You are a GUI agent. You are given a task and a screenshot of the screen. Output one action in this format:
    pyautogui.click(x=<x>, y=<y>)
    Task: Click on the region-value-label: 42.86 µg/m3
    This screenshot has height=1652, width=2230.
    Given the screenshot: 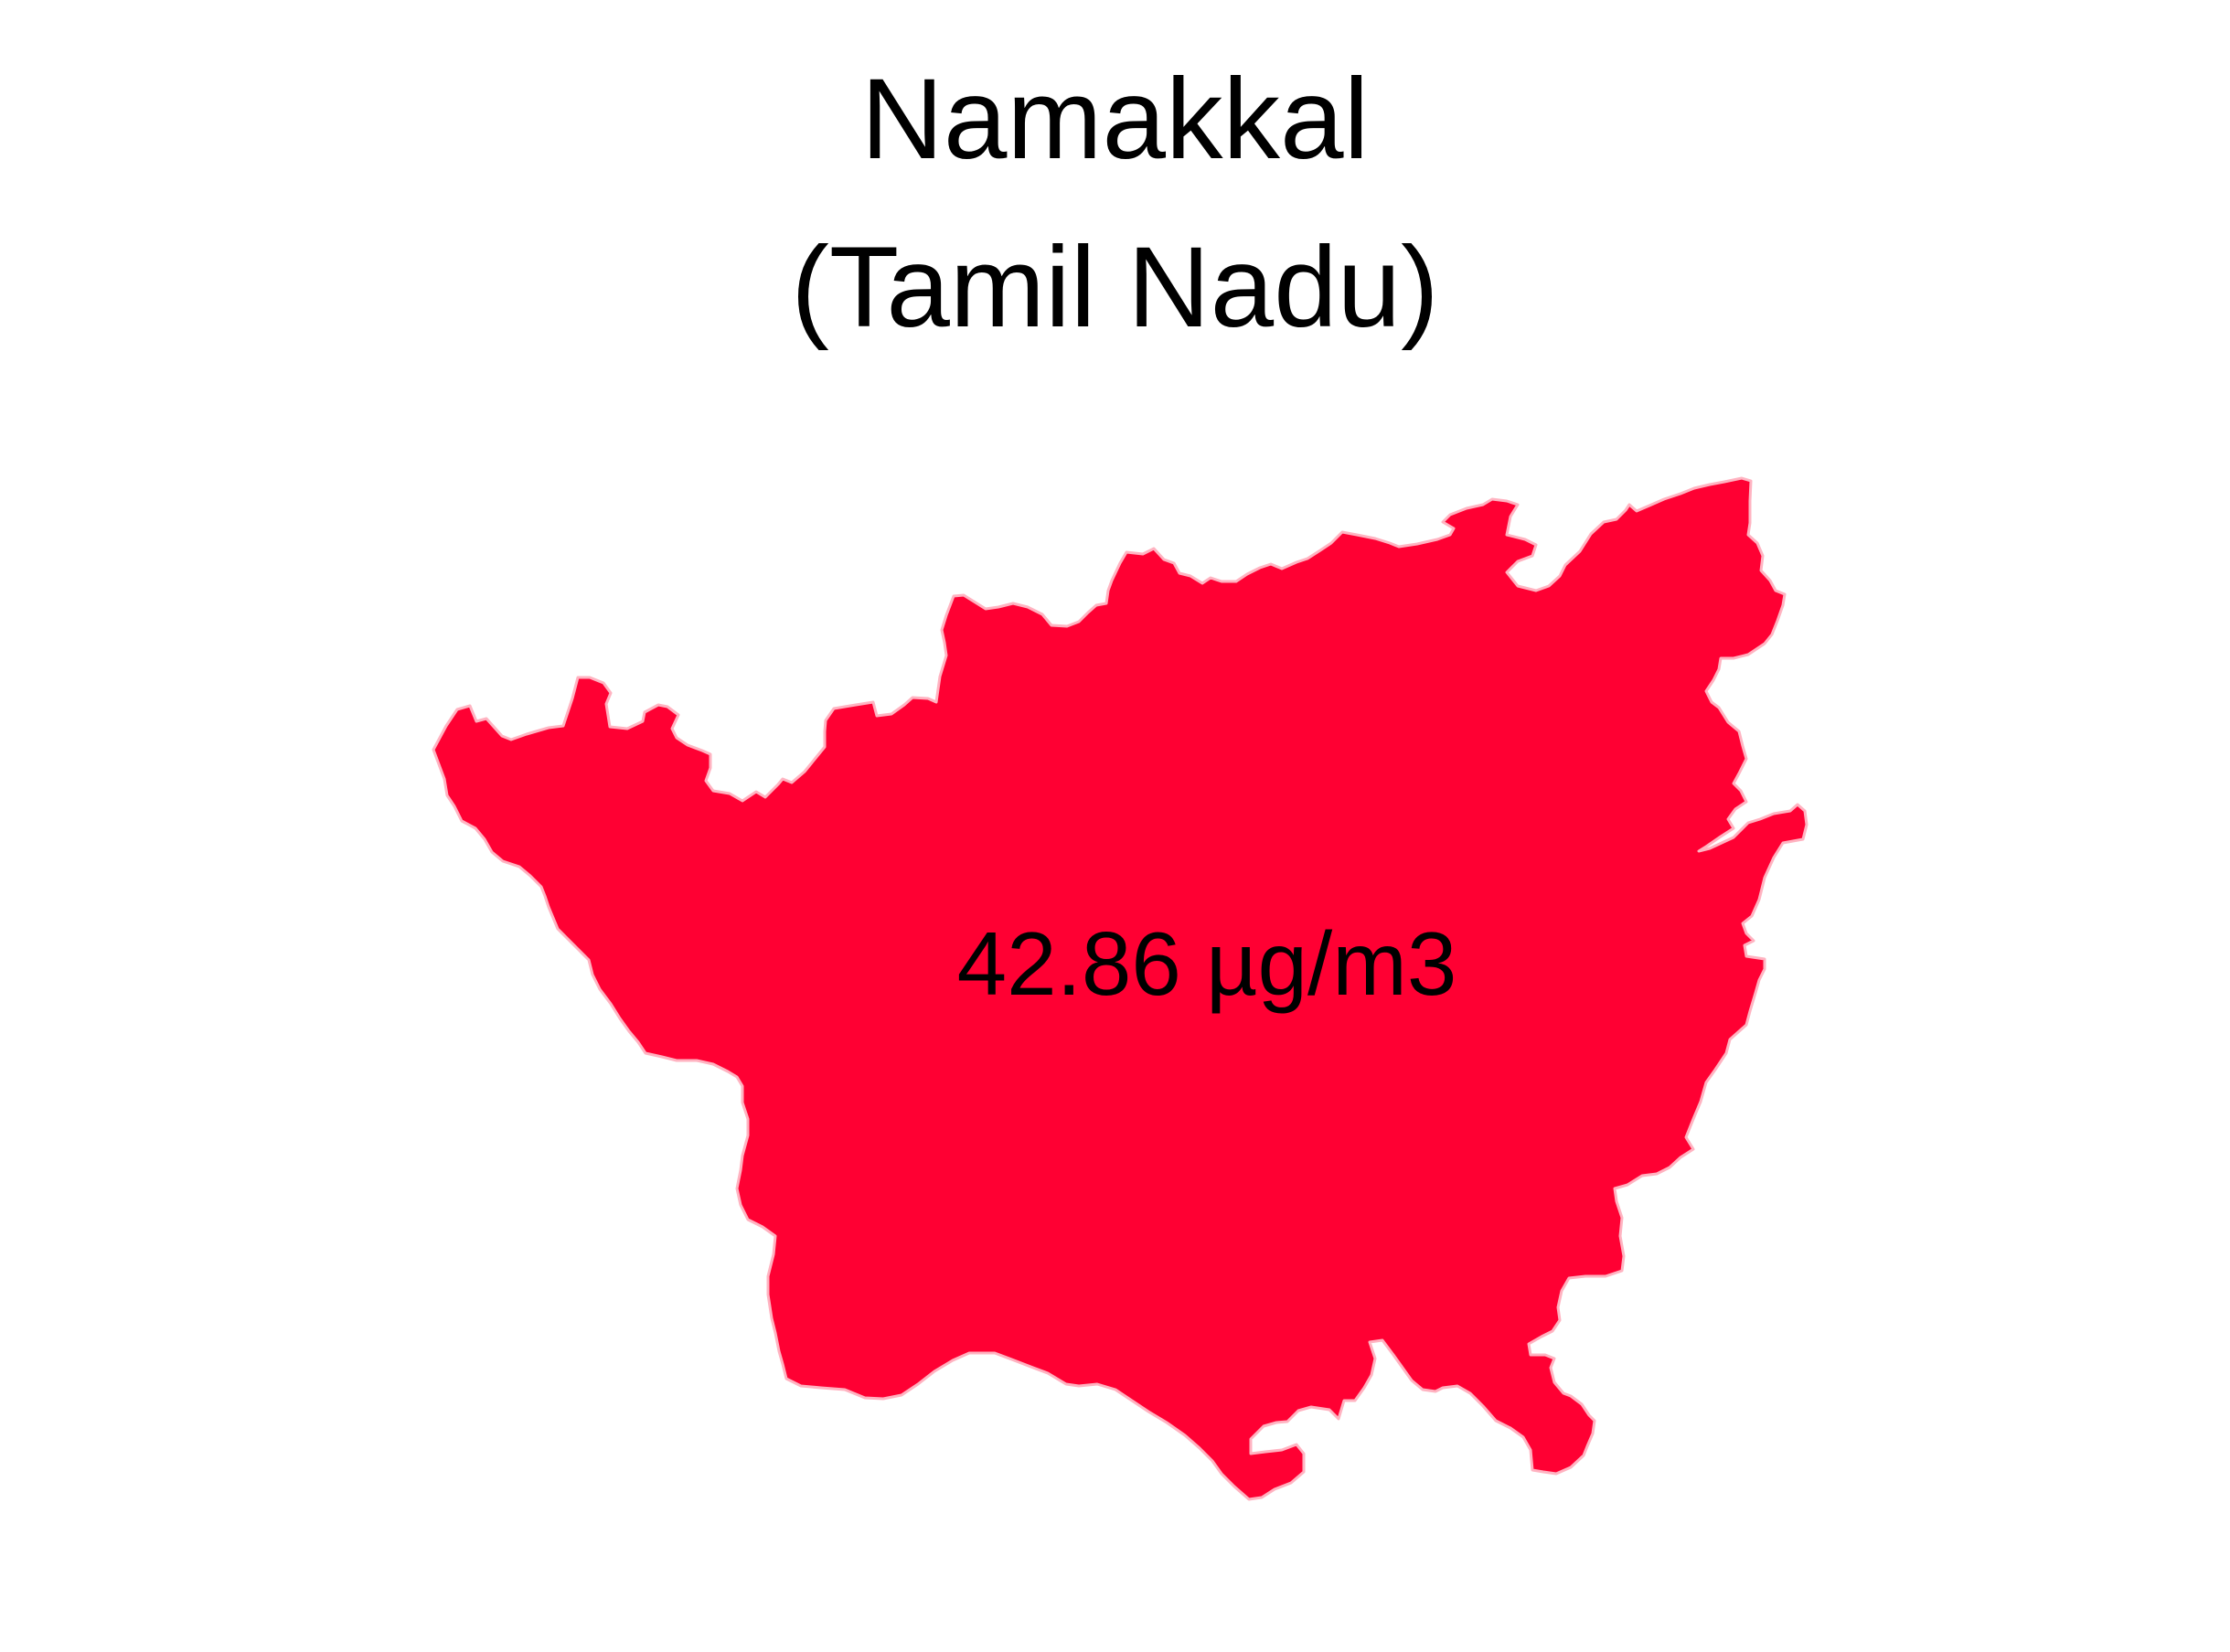 What is the action you would take?
    pyautogui.click(x=1206, y=963)
    